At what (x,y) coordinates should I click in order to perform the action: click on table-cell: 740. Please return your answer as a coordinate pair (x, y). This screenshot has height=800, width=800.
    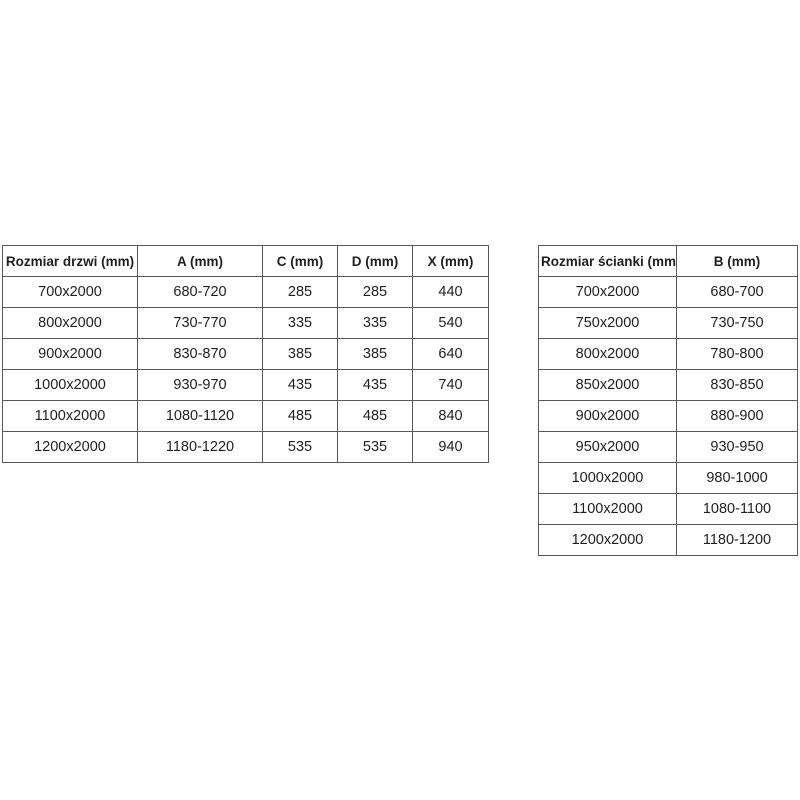
    Looking at the image, I should click on (450, 385).